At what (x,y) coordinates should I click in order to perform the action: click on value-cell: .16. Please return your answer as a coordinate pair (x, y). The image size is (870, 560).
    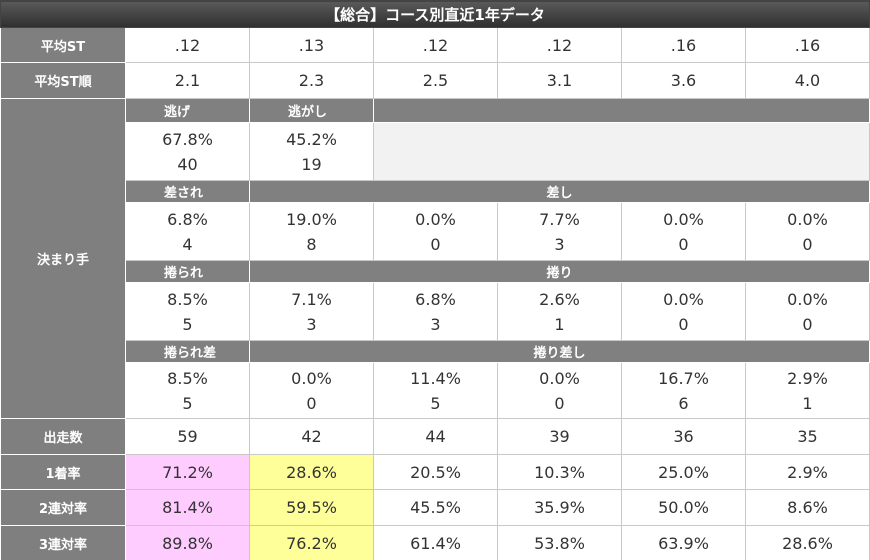
    Looking at the image, I should click on (807, 45).